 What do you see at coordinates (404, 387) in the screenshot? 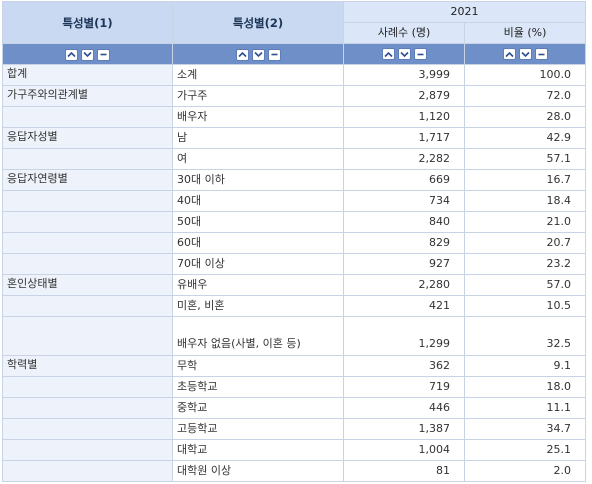
I see `count-cell: 719` at bounding box center [404, 387].